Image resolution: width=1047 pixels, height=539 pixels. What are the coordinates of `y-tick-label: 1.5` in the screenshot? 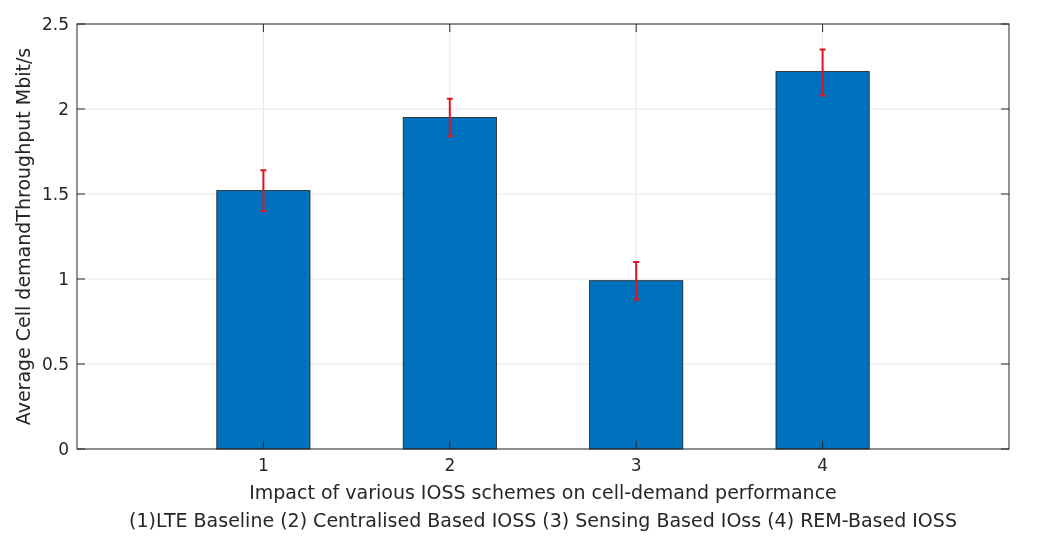 It's located at (55, 193).